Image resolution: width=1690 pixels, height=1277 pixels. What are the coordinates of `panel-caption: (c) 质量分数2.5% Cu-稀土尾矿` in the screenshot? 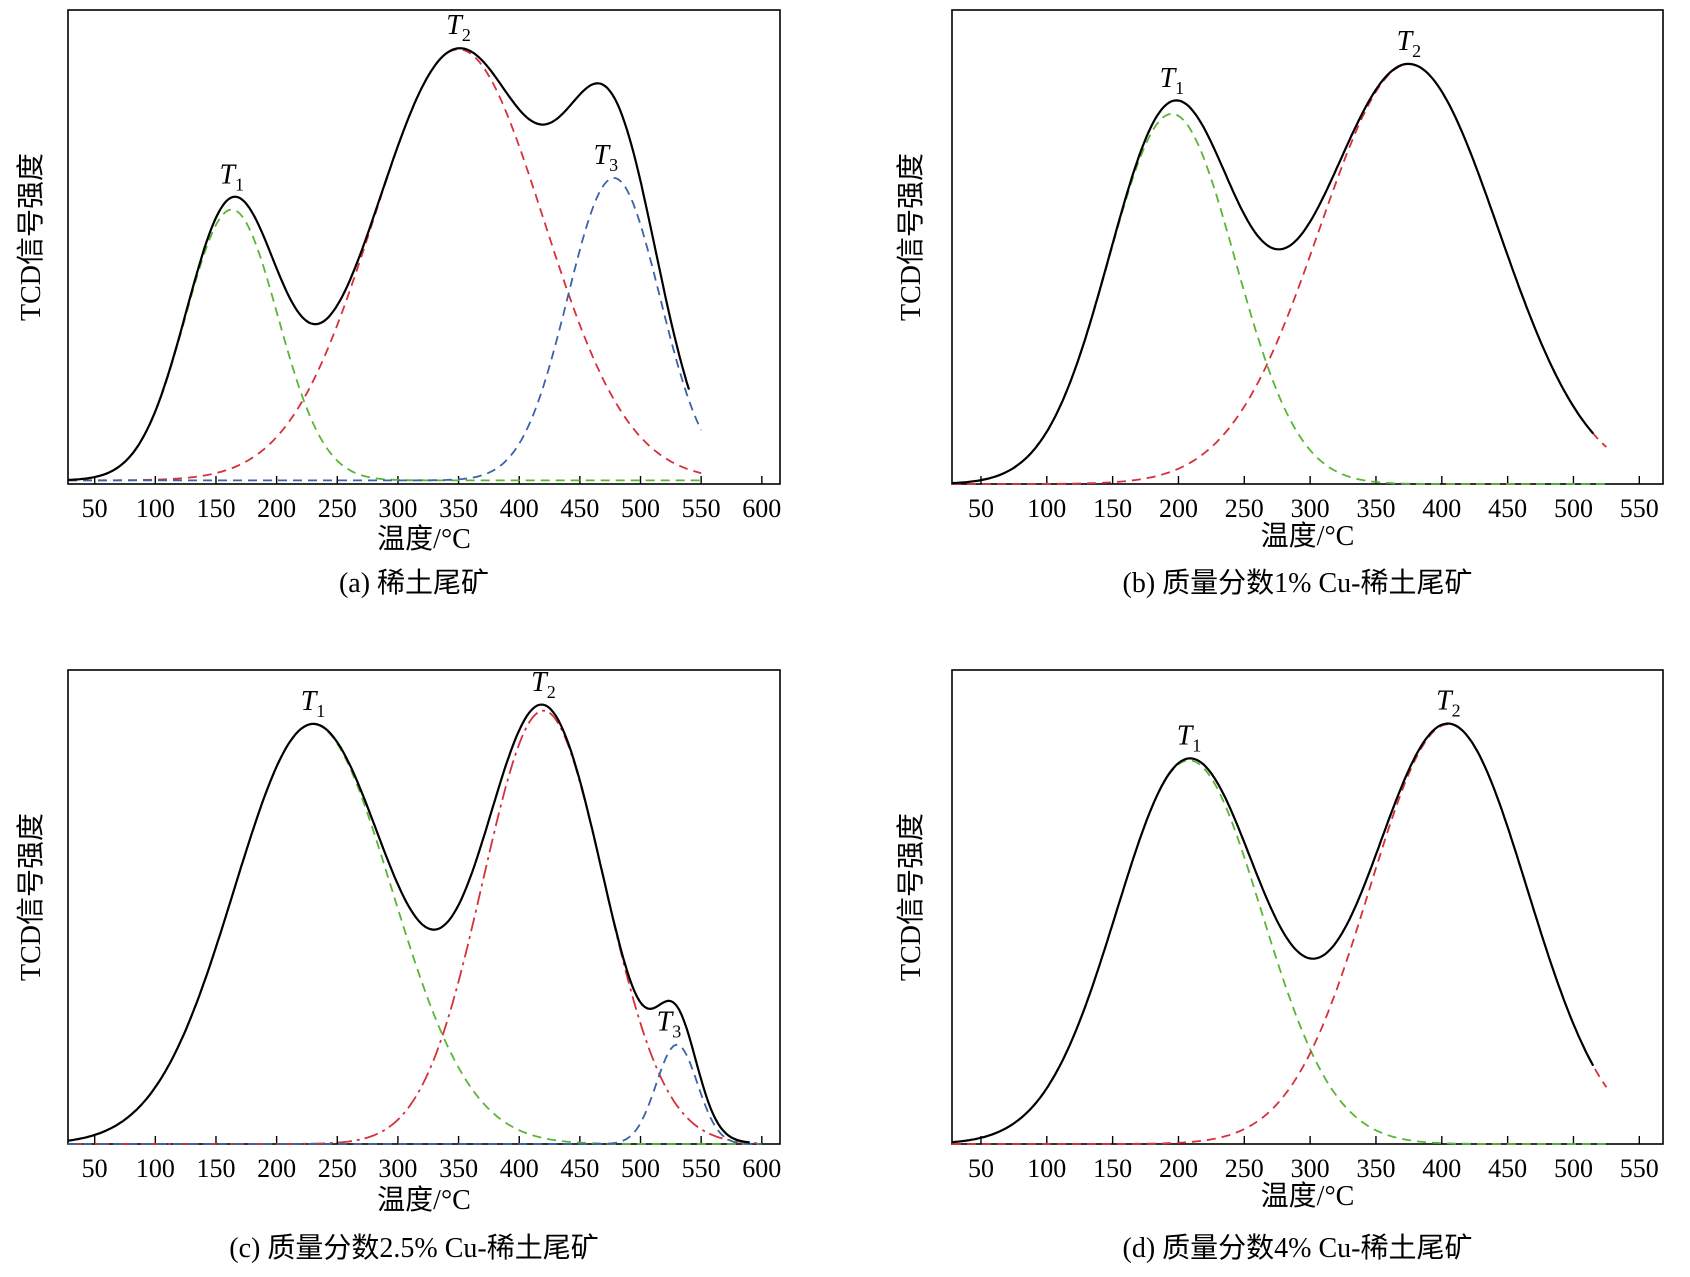 It's located at (413, 1248).